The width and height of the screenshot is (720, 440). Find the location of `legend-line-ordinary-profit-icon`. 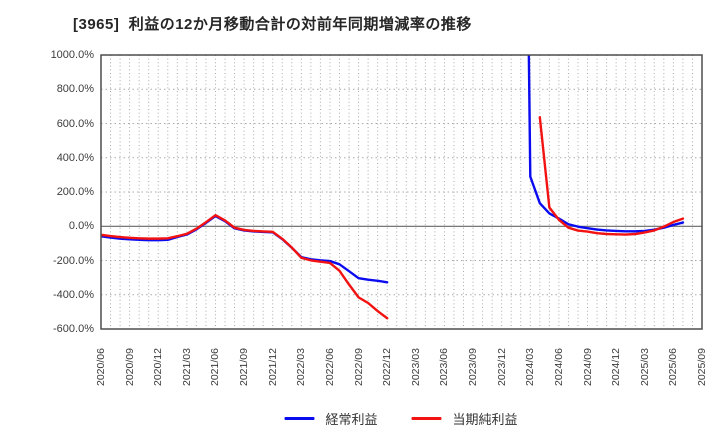

legend-line-ordinary-profit-icon is located at coordinates (299, 418).